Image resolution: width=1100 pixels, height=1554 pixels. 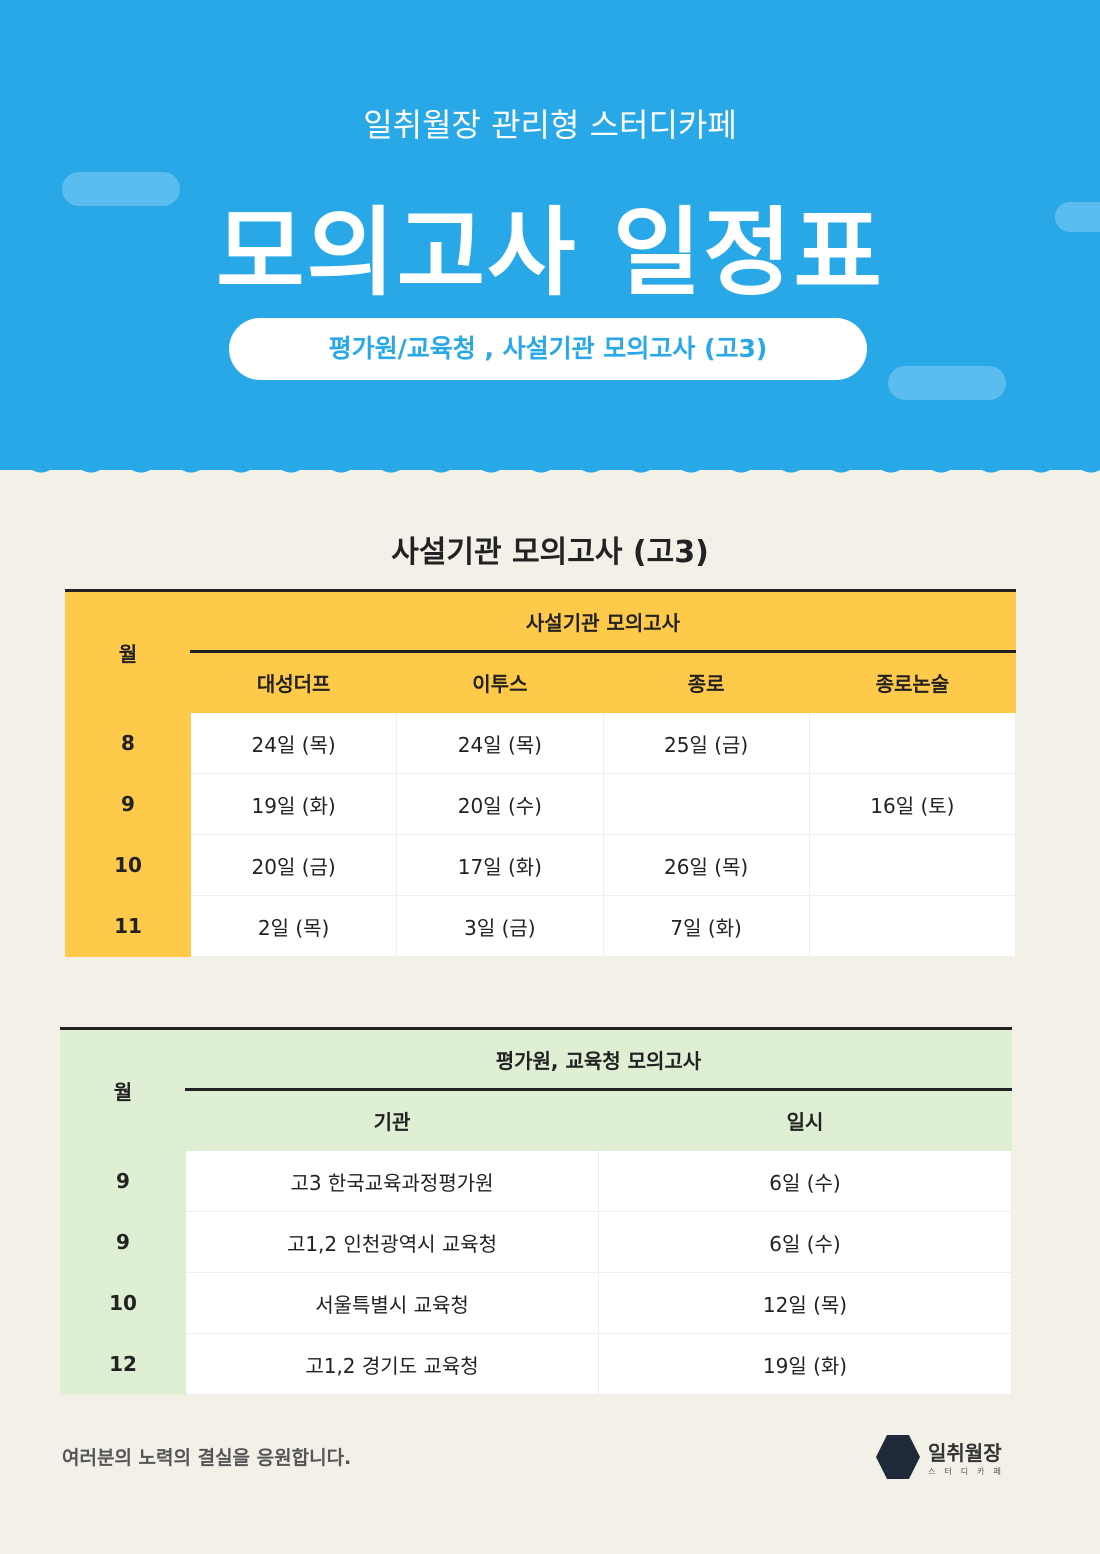 I want to click on date-cell: 2일 (목), so click(x=293, y=926).